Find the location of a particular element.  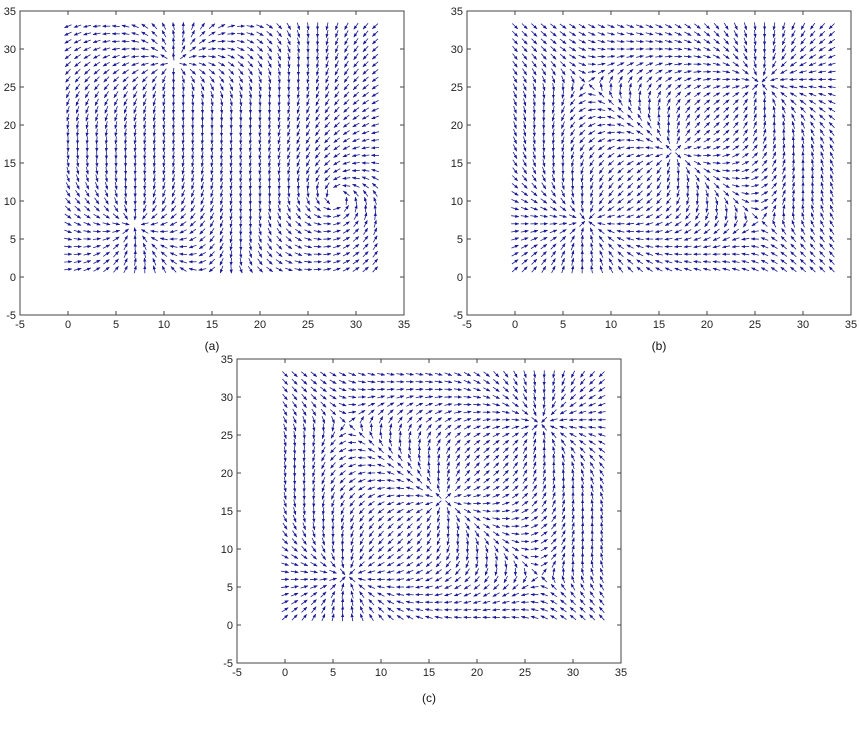

x-tick-label: 5 is located at coordinates (563, 325).